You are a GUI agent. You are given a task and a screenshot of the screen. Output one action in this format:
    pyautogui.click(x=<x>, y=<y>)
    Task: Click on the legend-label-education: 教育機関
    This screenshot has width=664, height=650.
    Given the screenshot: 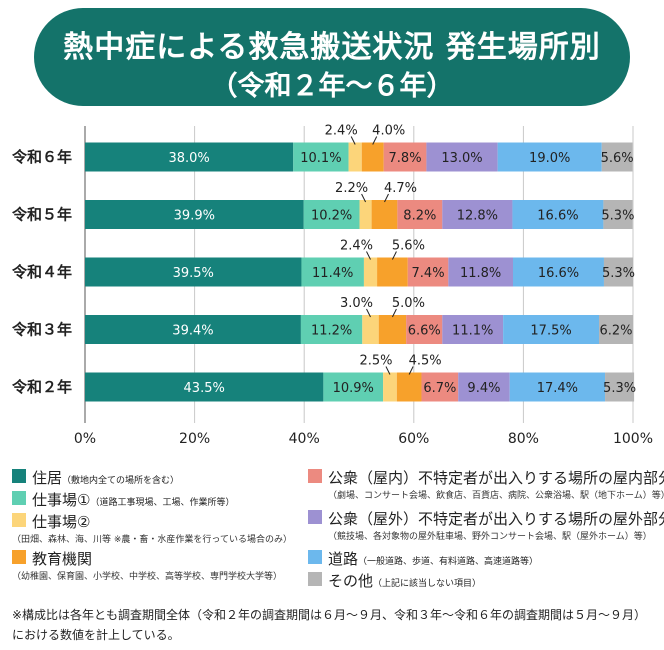 What is the action you would take?
    pyautogui.click(x=62, y=559)
    